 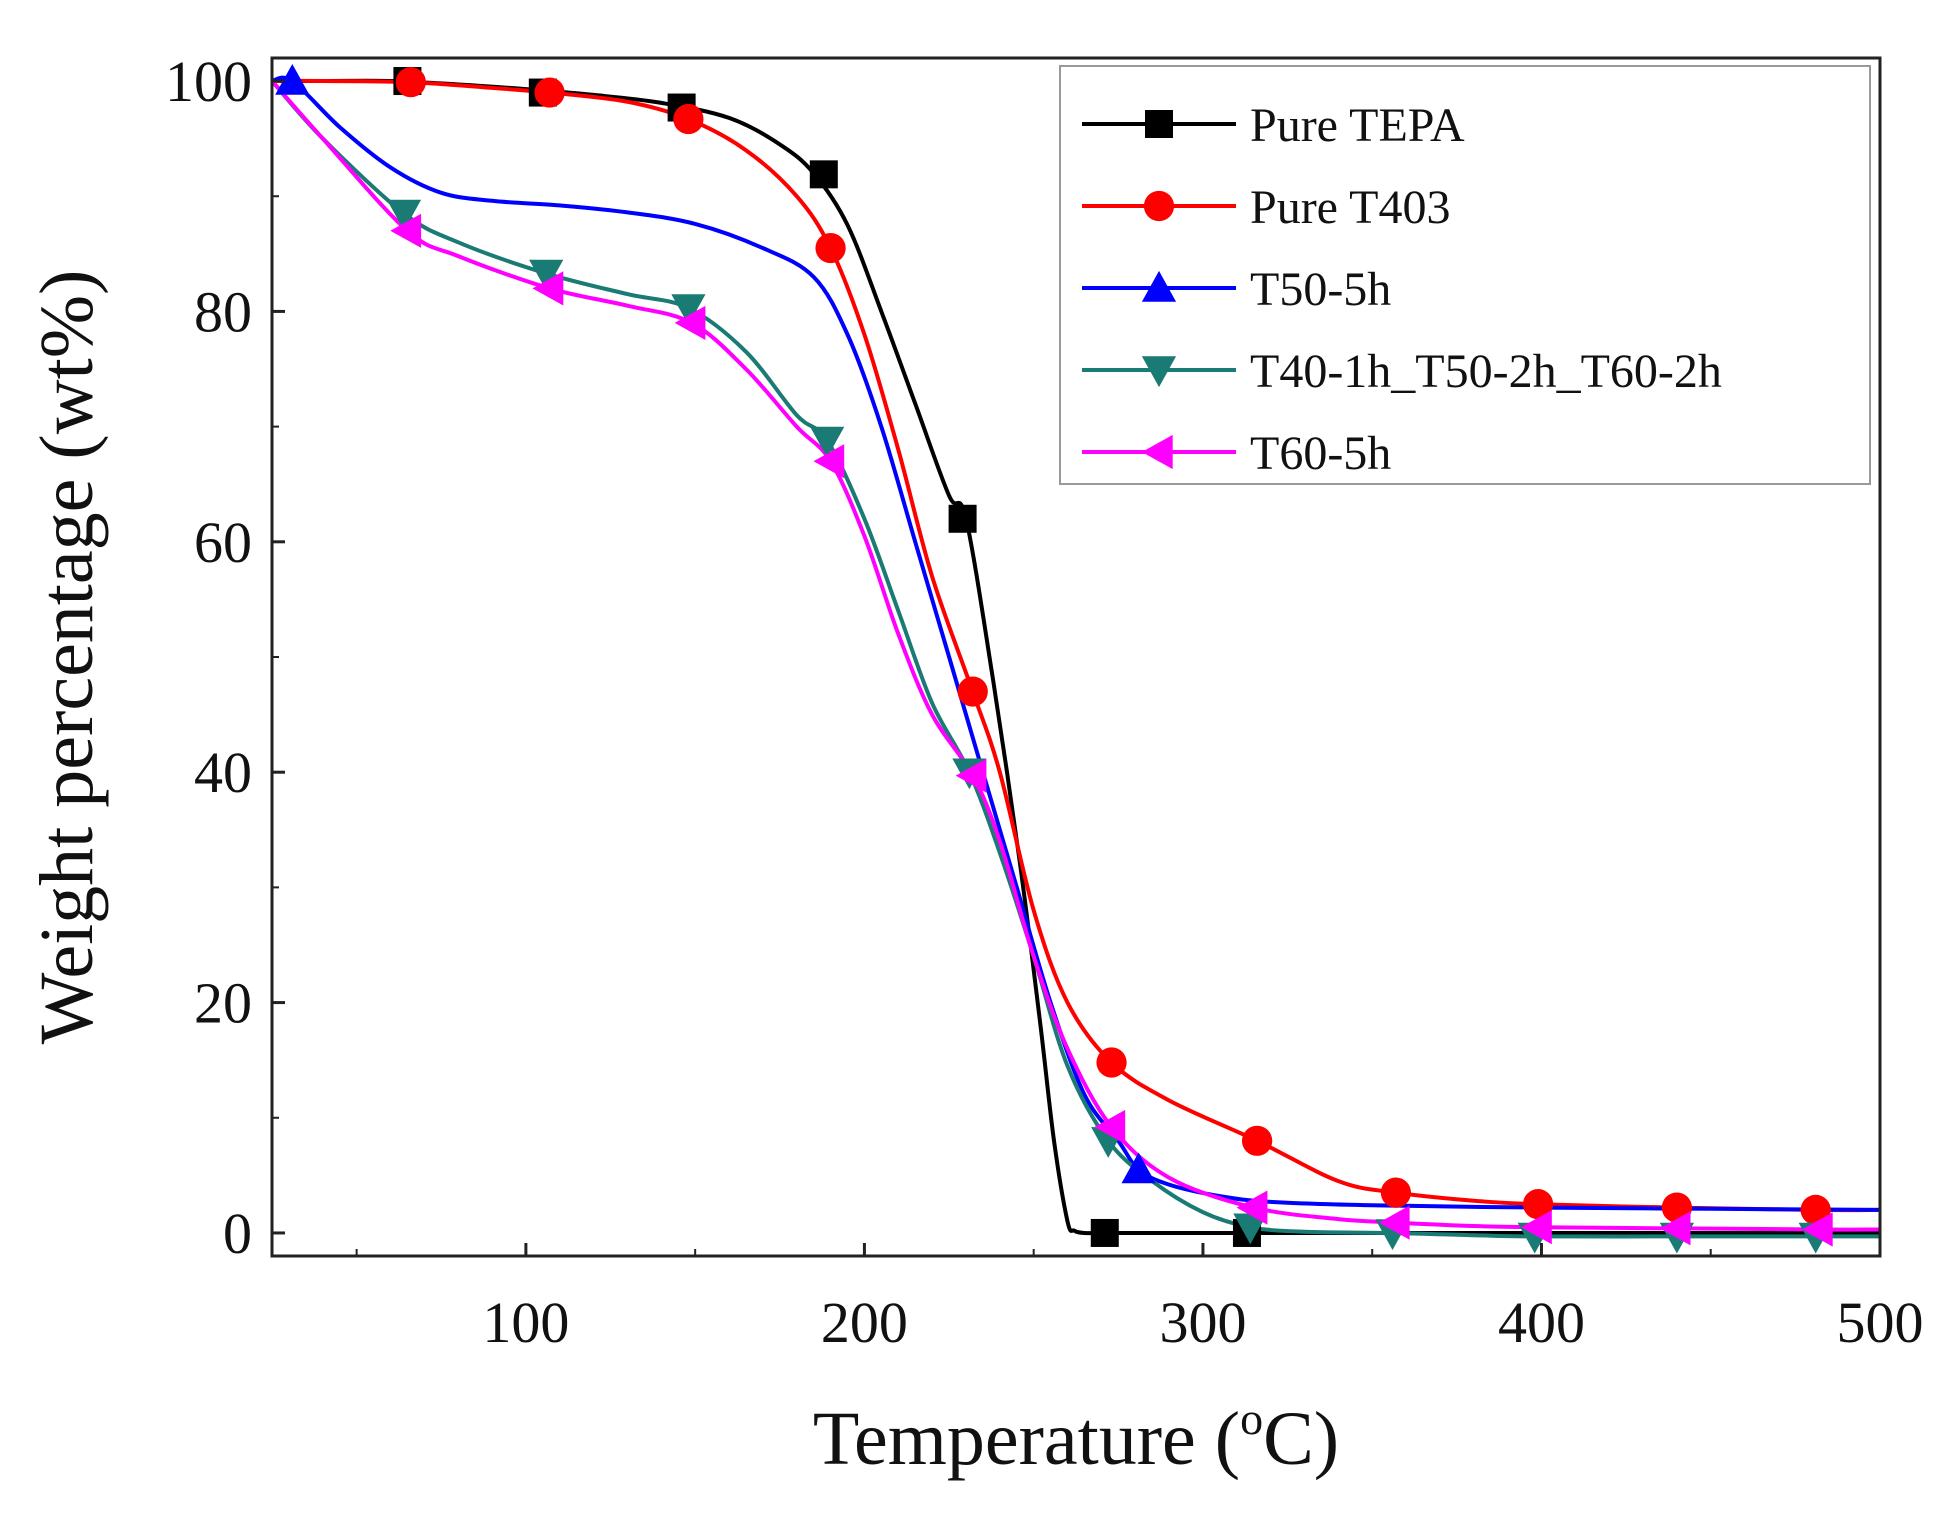 I want to click on legend-label-4: T40-1h_T50-2h_T60-2h, so click(x=1486, y=371).